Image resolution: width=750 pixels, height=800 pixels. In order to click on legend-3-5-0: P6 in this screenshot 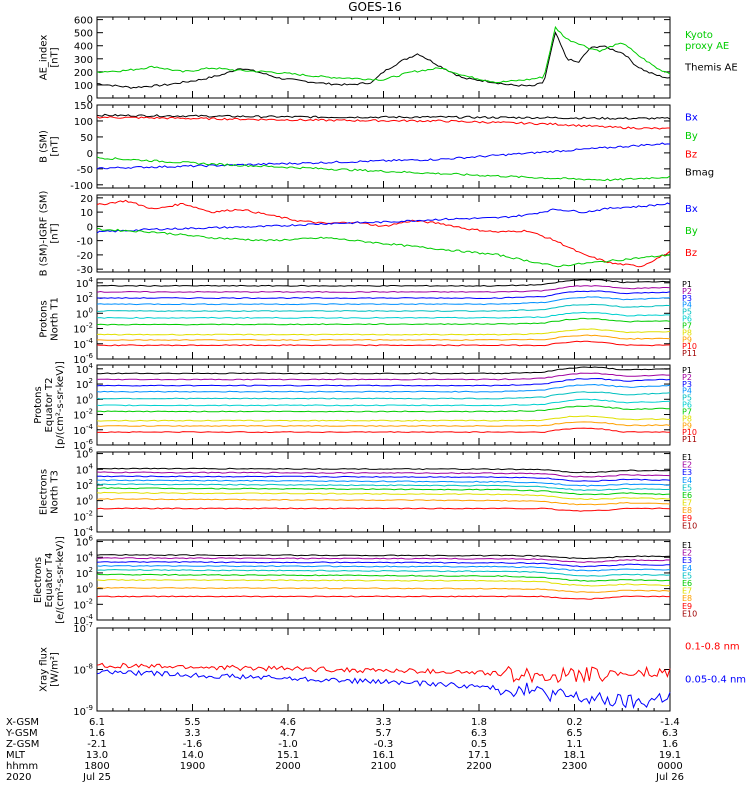, I will do `click(687, 319)`.